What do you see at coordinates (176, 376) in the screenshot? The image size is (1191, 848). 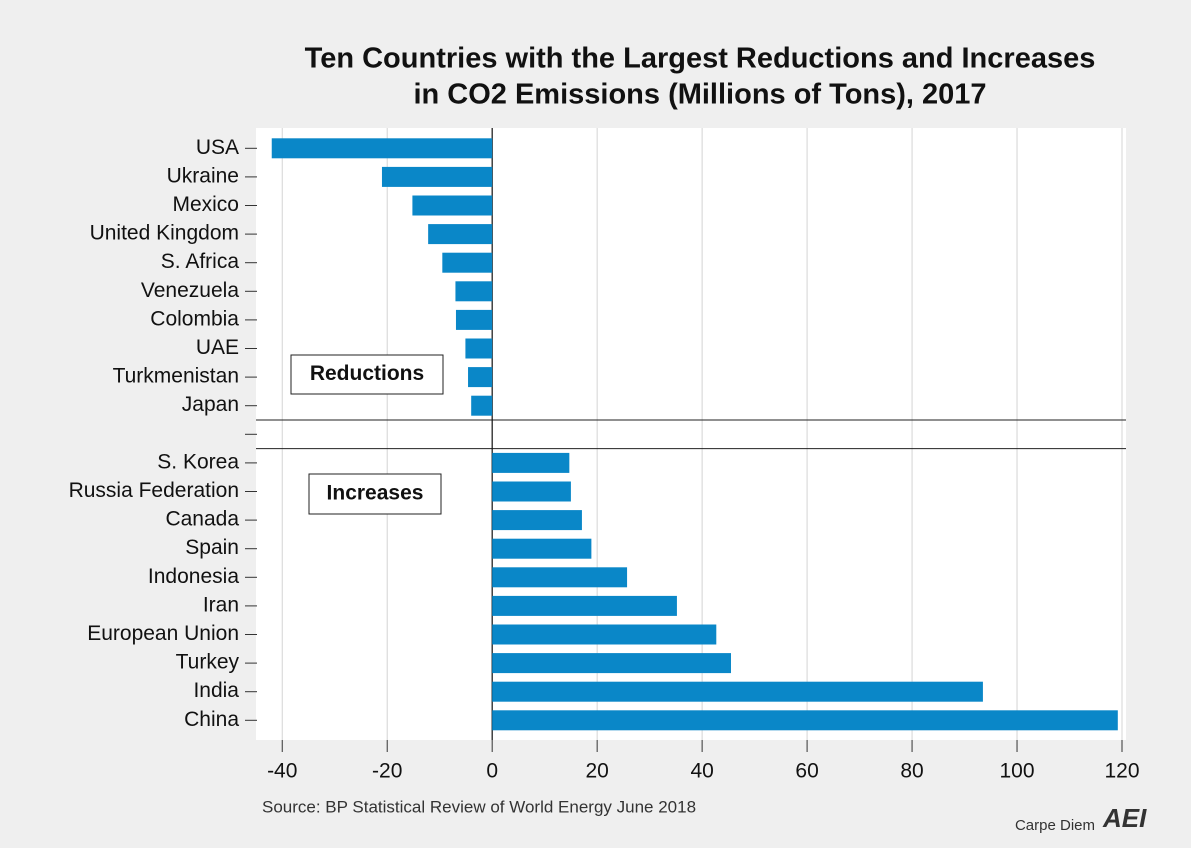 I see `y-tick-label: Turkmenistan` at bounding box center [176, 376].